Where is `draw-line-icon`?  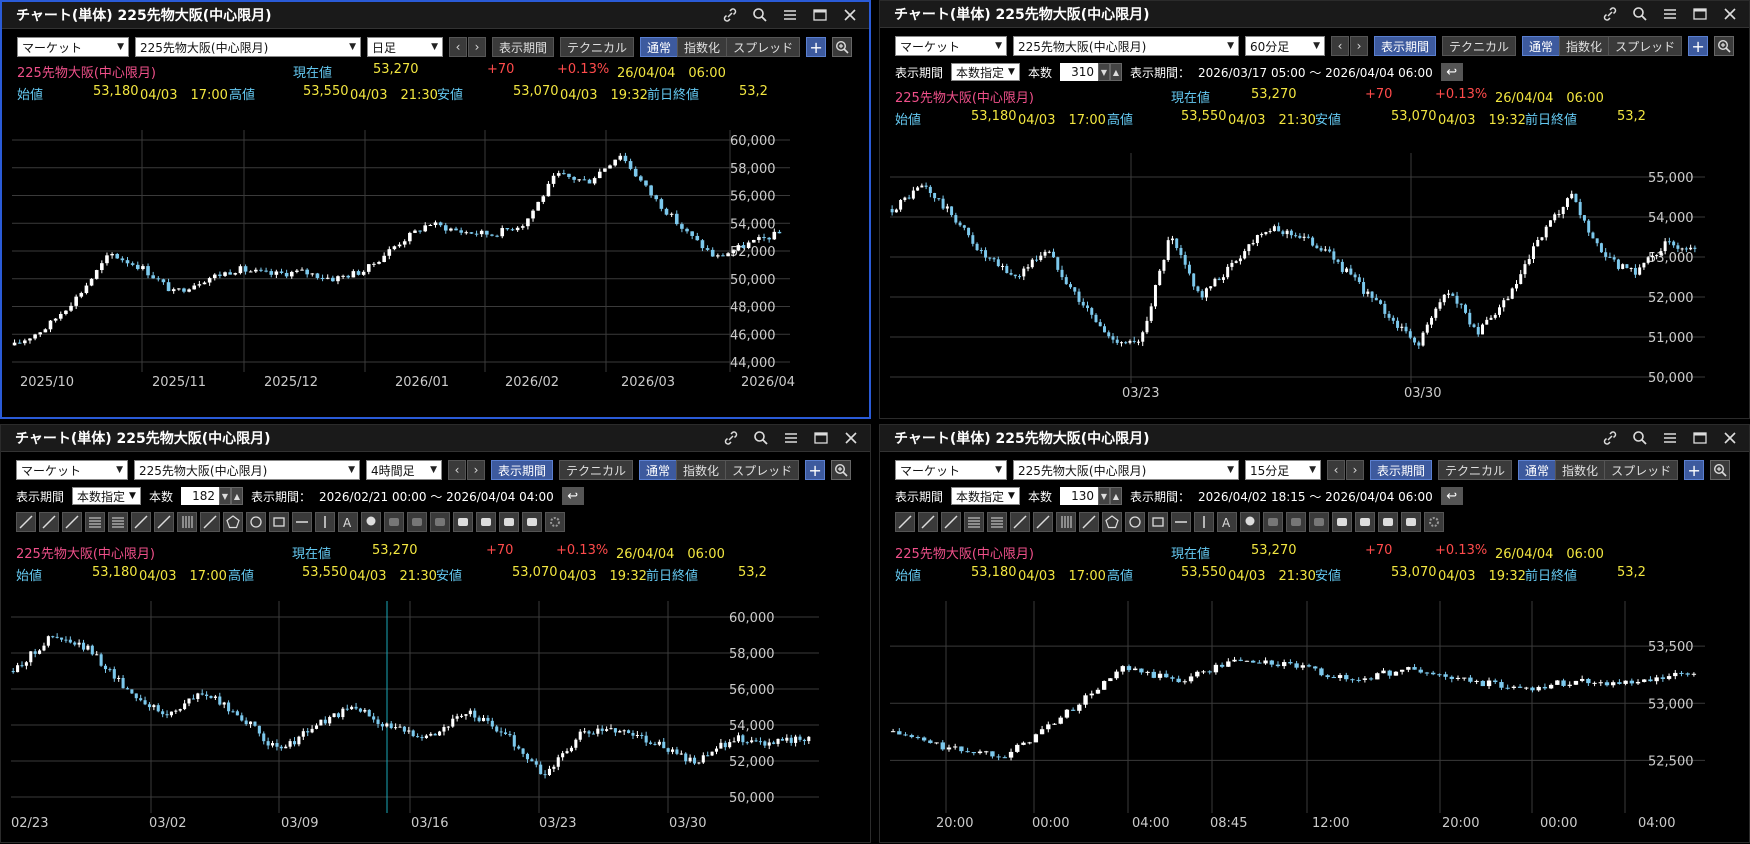
draw-line-icon is located at coordinates (905, 522).